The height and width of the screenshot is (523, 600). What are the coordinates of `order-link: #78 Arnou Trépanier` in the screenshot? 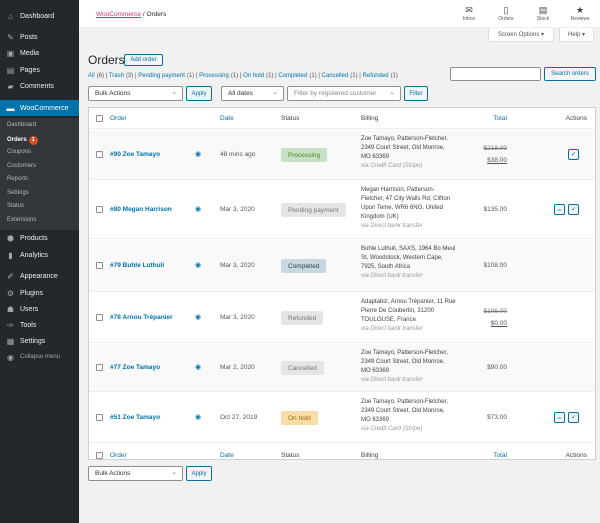 It's located at (141, 317).